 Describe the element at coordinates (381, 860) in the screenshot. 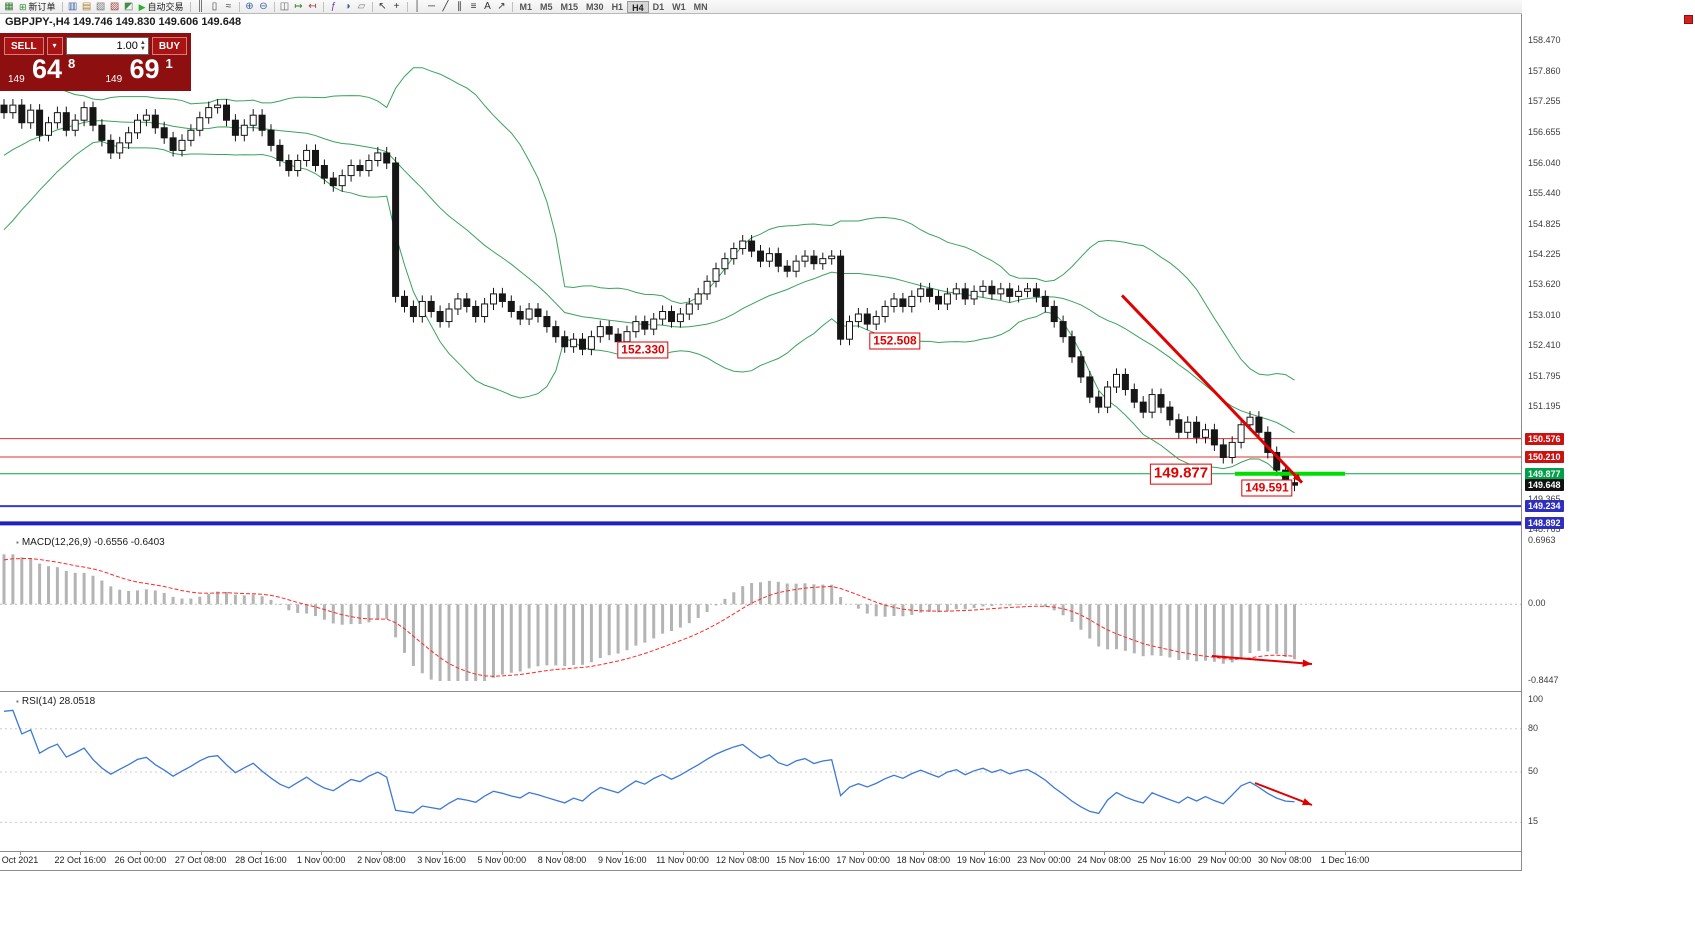

I see `time-label: 2 Nov 08:00` at that location.